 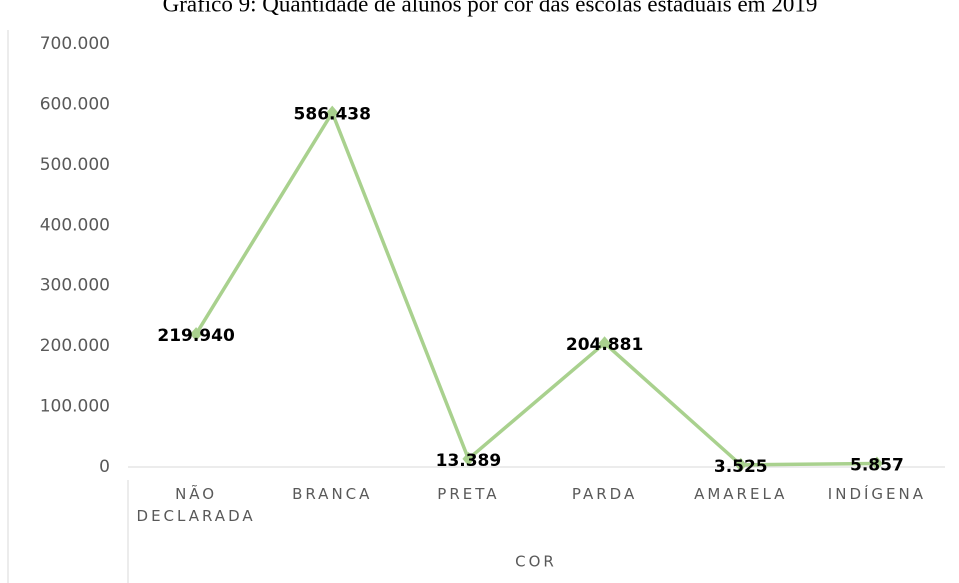 I want to click on x-axis-label: COR, so click(x=536, y=562).